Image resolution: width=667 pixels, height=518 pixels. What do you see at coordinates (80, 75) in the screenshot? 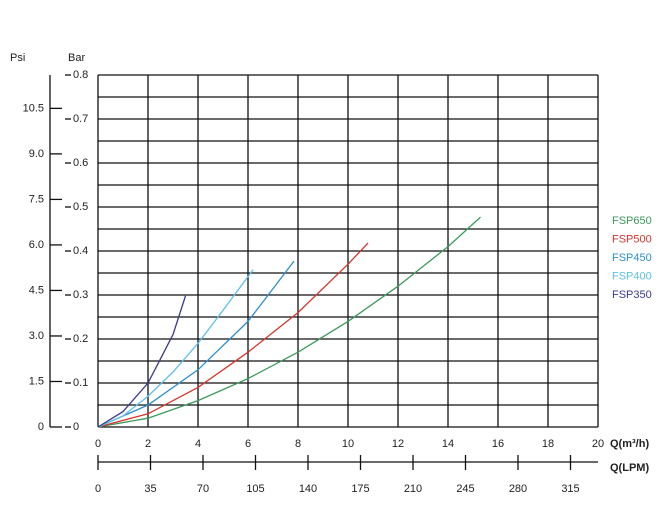
I see `y-tick-label: 0.8` at bounding box center [80, 75].